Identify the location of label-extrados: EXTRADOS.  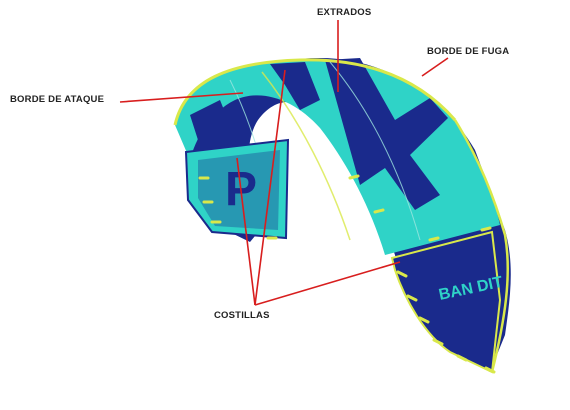
(344, 12).